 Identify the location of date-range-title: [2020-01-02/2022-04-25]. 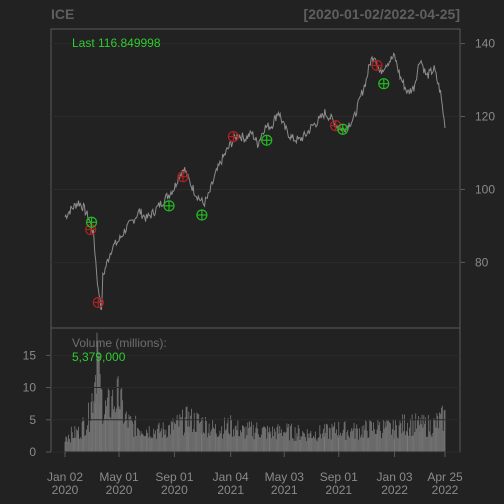
(382, 14).